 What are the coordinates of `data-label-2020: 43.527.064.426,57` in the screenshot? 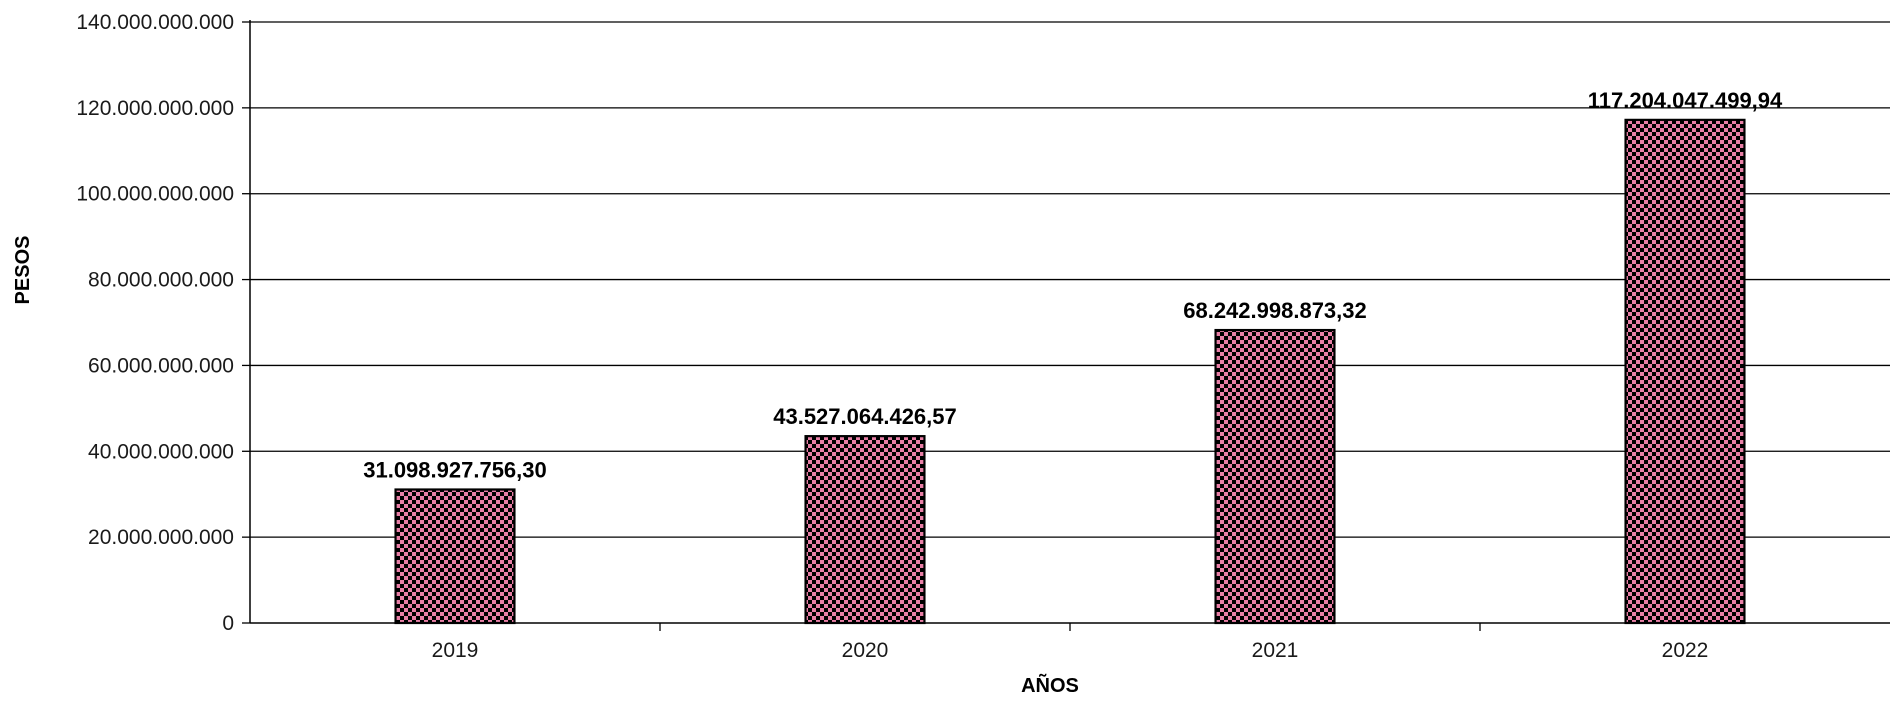 It's located at (865, 416).